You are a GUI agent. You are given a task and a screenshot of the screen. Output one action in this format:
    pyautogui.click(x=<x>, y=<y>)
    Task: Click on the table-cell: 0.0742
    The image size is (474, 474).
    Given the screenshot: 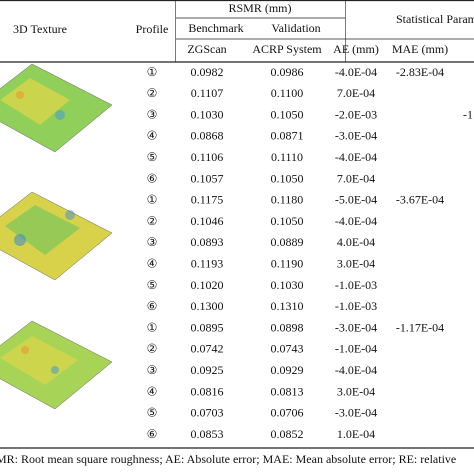 What is the action you would take?
    pyautogui.click(x=207, y=349)
    